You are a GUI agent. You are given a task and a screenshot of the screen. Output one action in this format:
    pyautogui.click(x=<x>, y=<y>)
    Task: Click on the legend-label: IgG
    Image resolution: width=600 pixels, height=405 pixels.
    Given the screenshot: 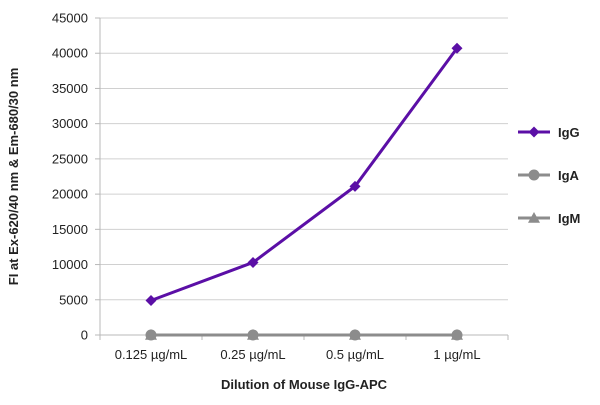 What is the action you would take?
    pyautogui.click(x=569, y=132)
    